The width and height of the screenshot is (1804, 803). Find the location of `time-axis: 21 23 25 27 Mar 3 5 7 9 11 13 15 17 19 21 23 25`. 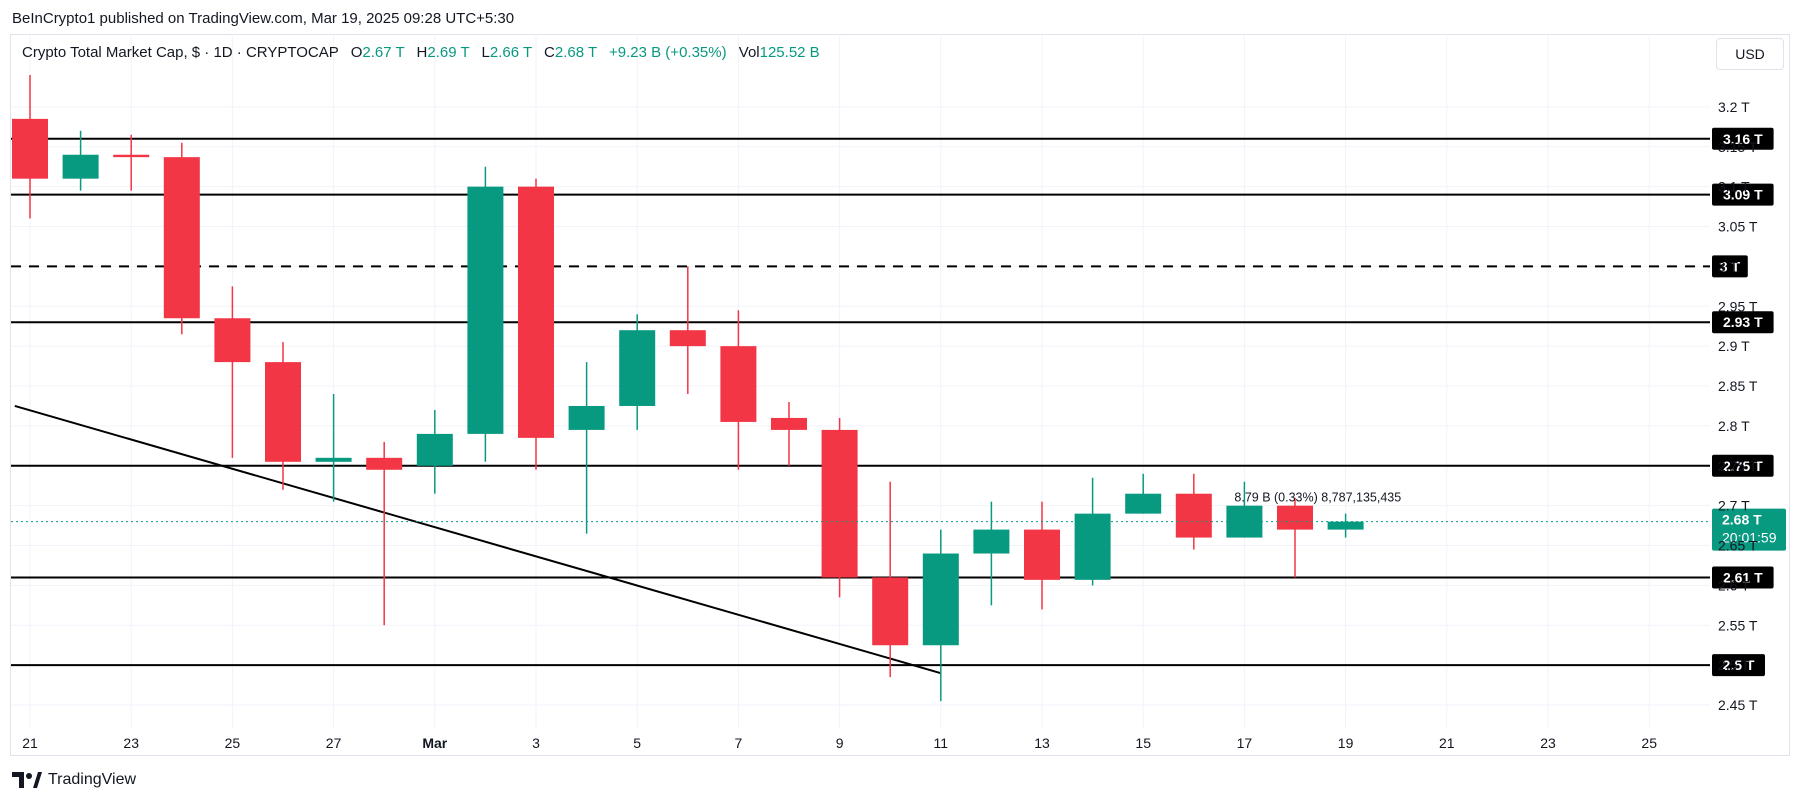

time-axis: 21 23 25 27 Mar 3 5 7 9 11 13 15 17 19 21 23 25 is located at coordinates (839, 743).